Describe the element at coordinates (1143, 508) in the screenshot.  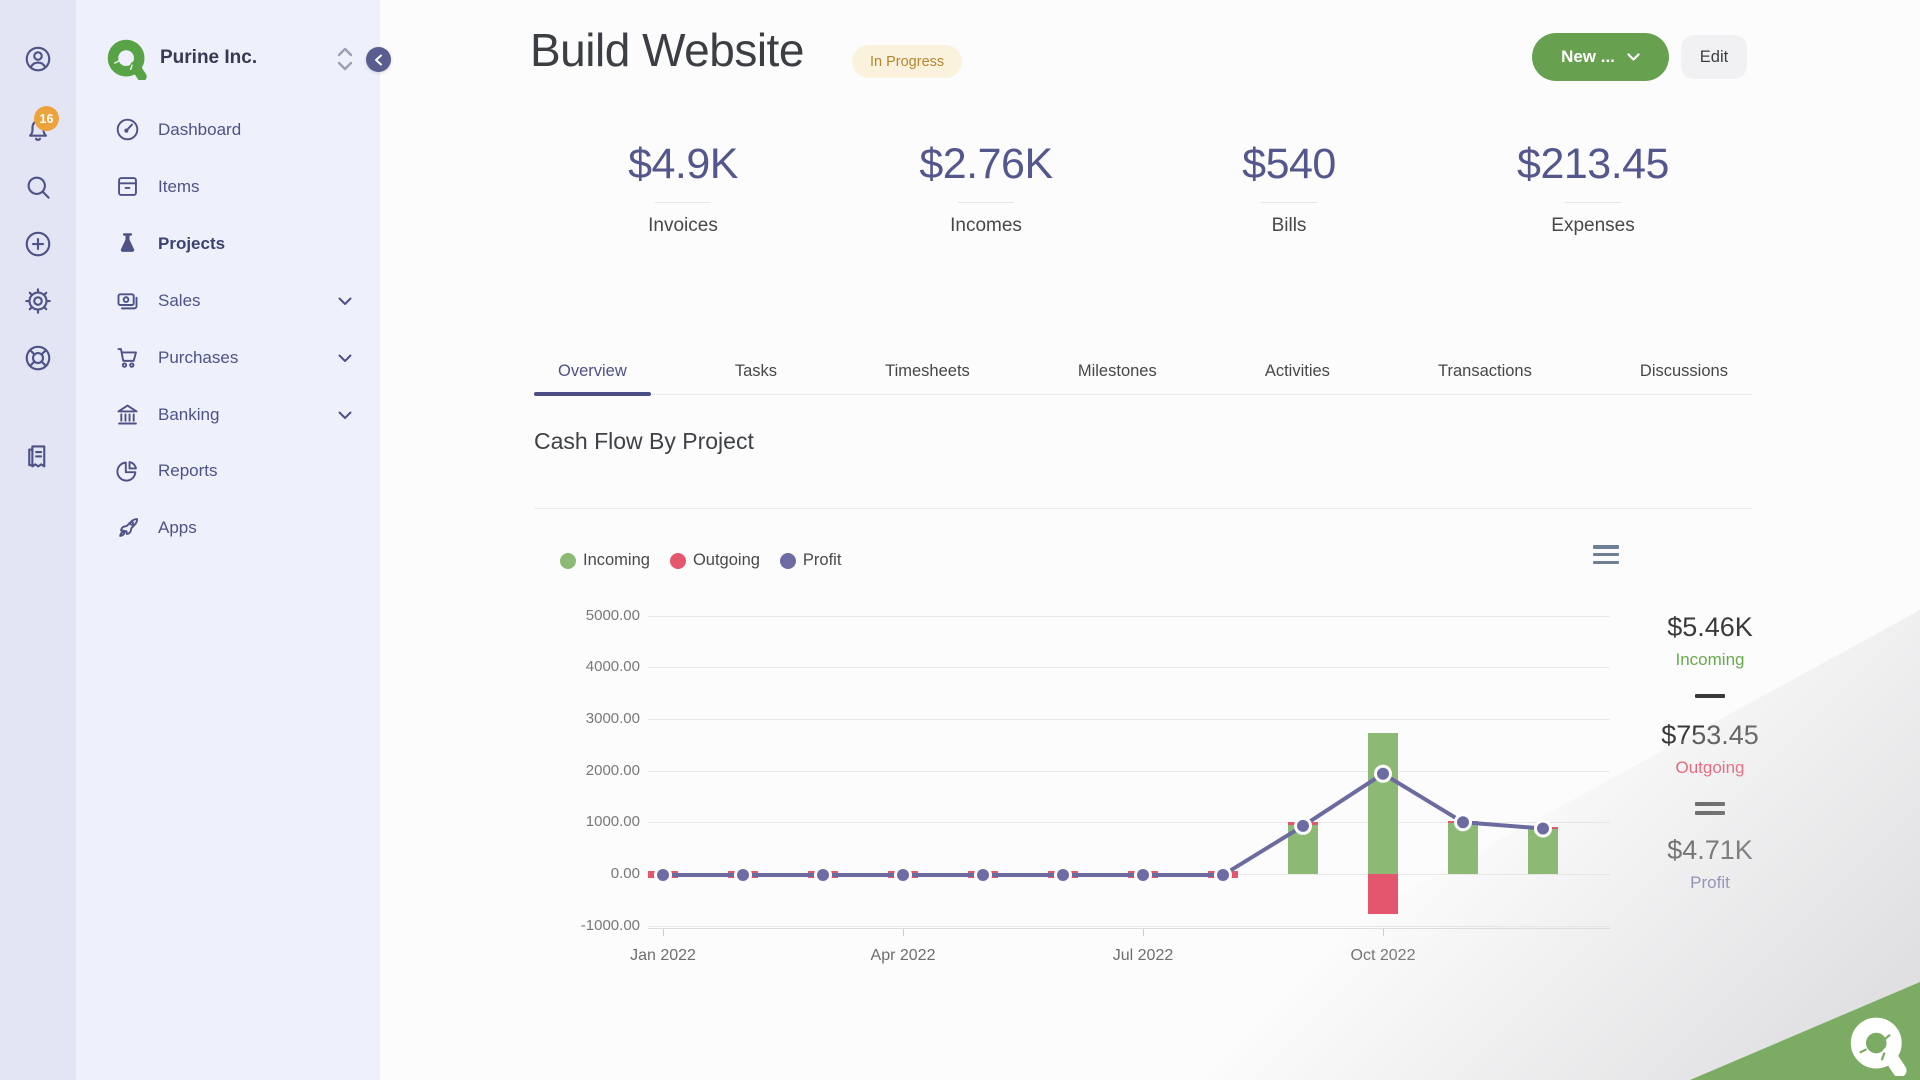
I see `section-divider` at that location.